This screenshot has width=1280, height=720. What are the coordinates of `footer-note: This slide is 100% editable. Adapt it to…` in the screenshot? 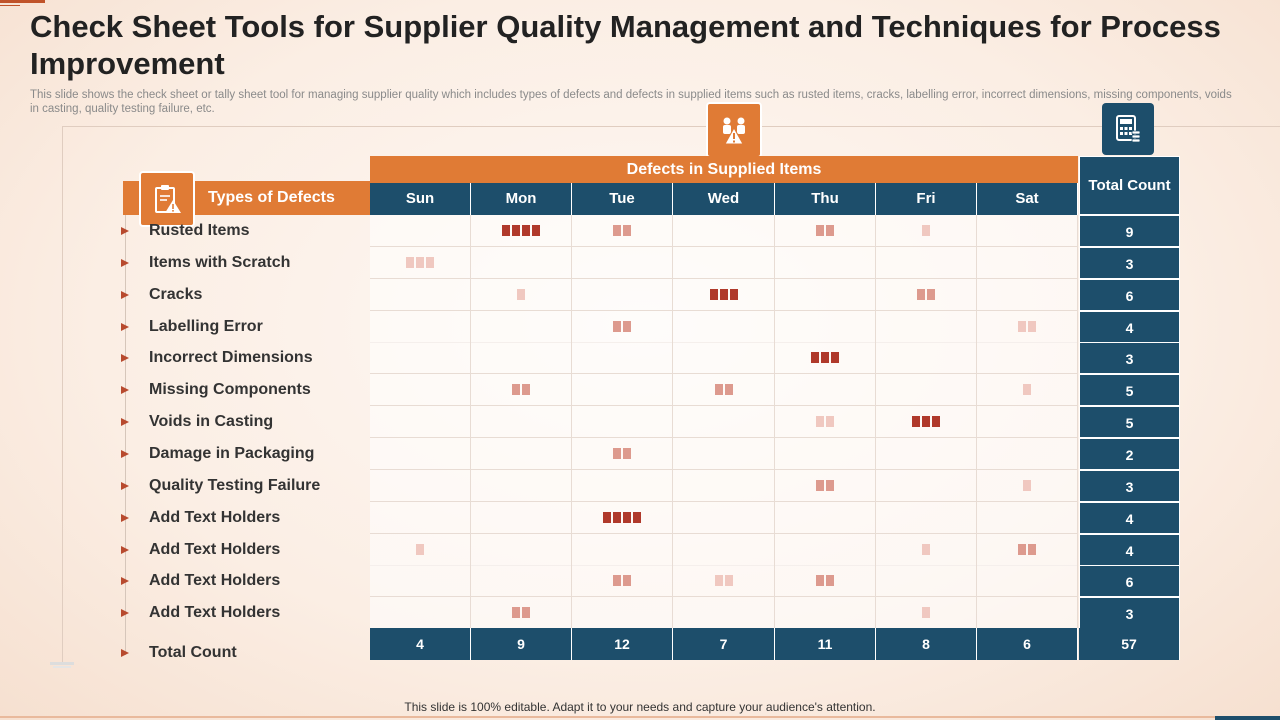 It's located at (640, 707).